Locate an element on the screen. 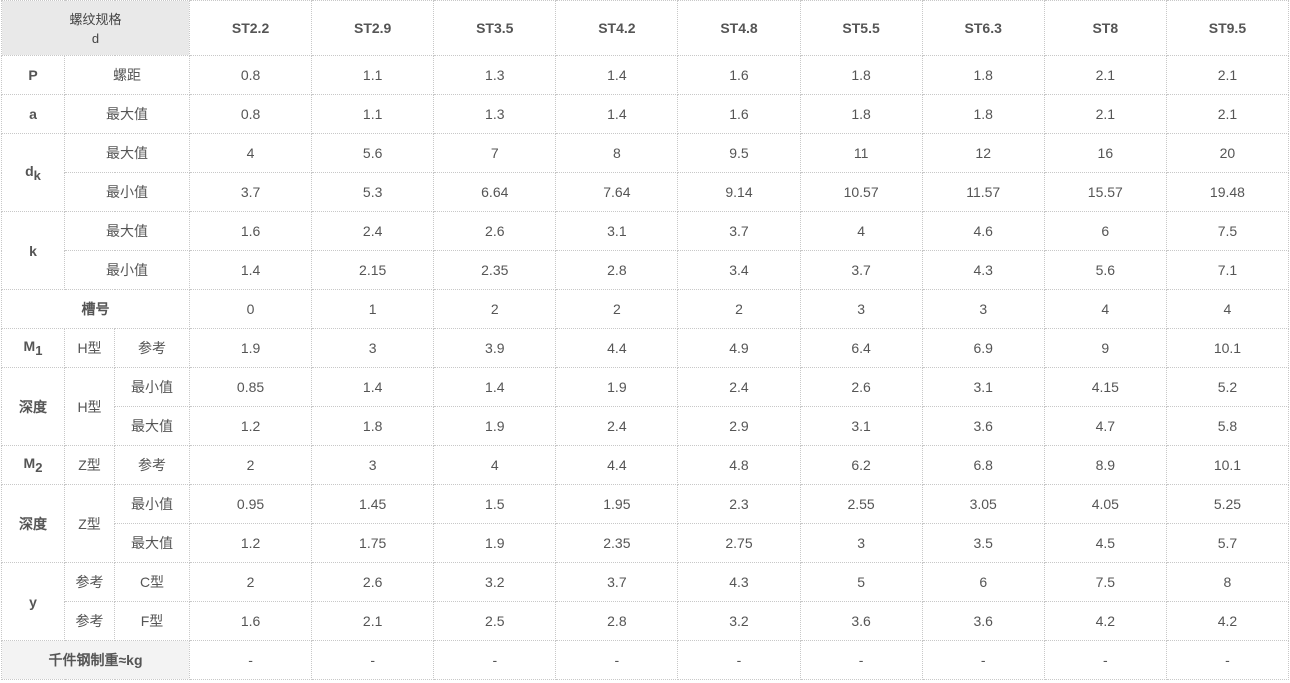 The height and width of the screenshot is (683, 1290). row-k-max: k 最大值 1.6 2.4 2.6 3.1 3.7 4 4.6 6 7.5 is located at coordinates (645, 250).